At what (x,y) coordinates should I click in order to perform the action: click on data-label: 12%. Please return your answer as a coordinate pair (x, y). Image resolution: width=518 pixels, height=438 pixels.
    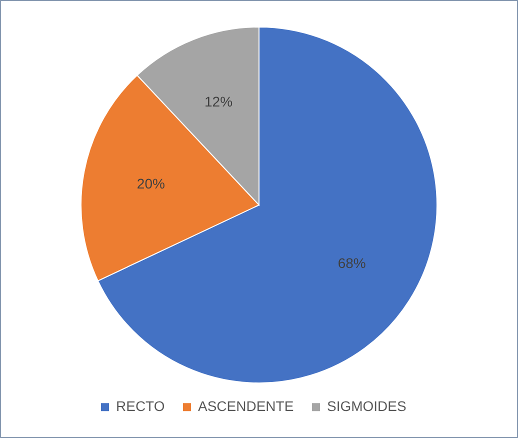
    Looking at the image, I should click on (218, 102).